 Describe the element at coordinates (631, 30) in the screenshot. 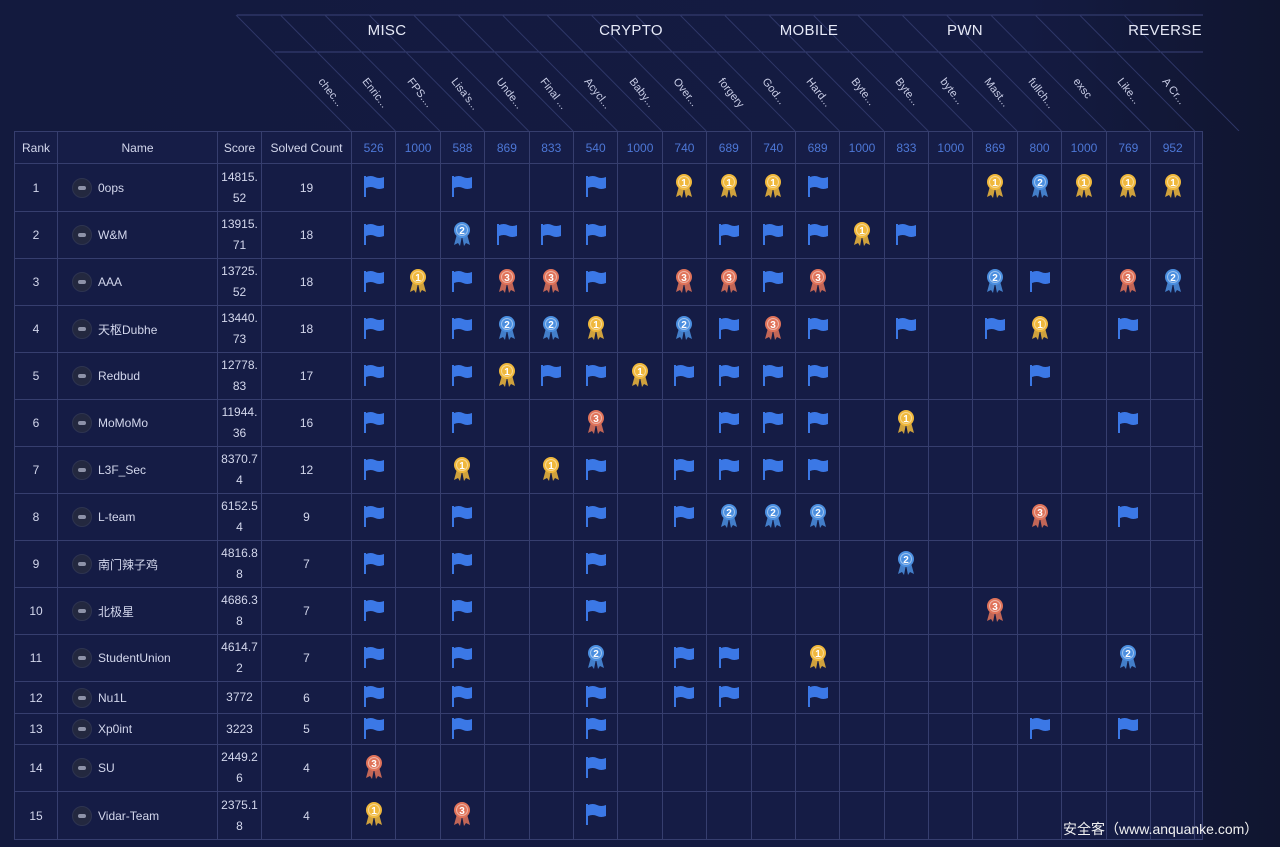

I see `category-crypto: CRYPTO` at that location.